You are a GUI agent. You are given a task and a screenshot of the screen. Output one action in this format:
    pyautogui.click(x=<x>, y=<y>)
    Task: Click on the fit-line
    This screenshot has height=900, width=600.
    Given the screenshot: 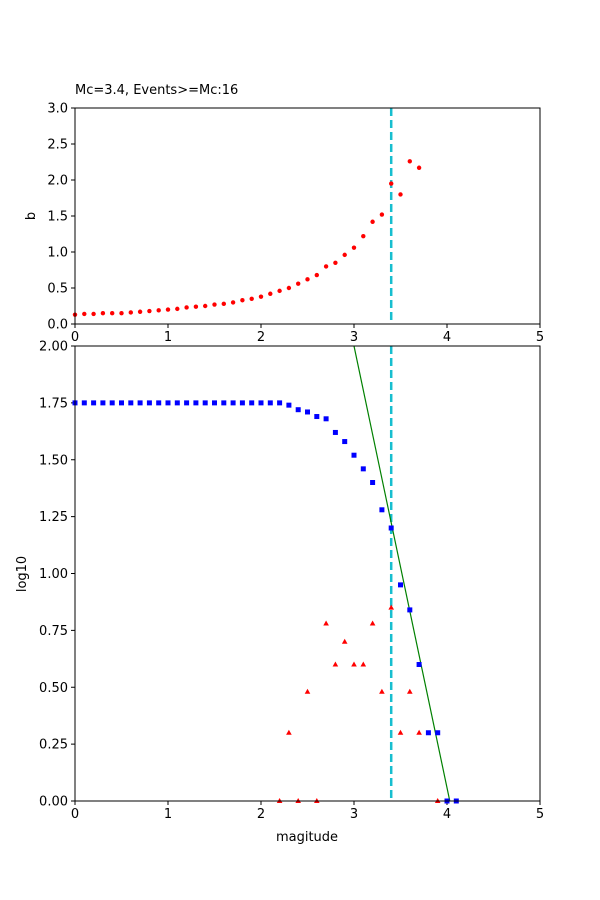 What is the action you would take?
    pyautogui.click(x=402, y=573)
    